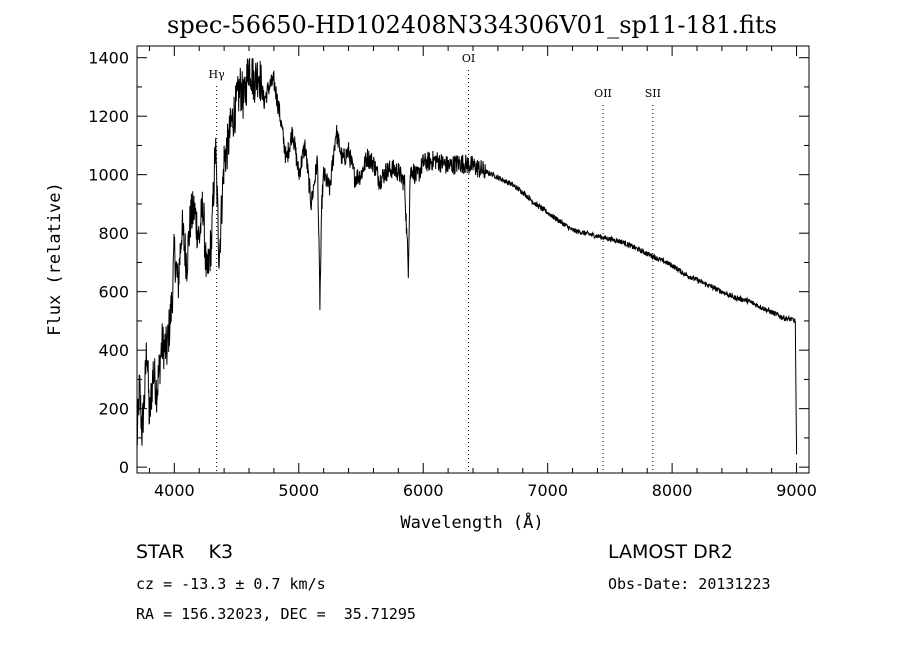 The width and height of the screenshot is (900, 650). Describe the element at coordinates (547, 490) in the screenshot. I see `x-tick-label: 7000` at that location.